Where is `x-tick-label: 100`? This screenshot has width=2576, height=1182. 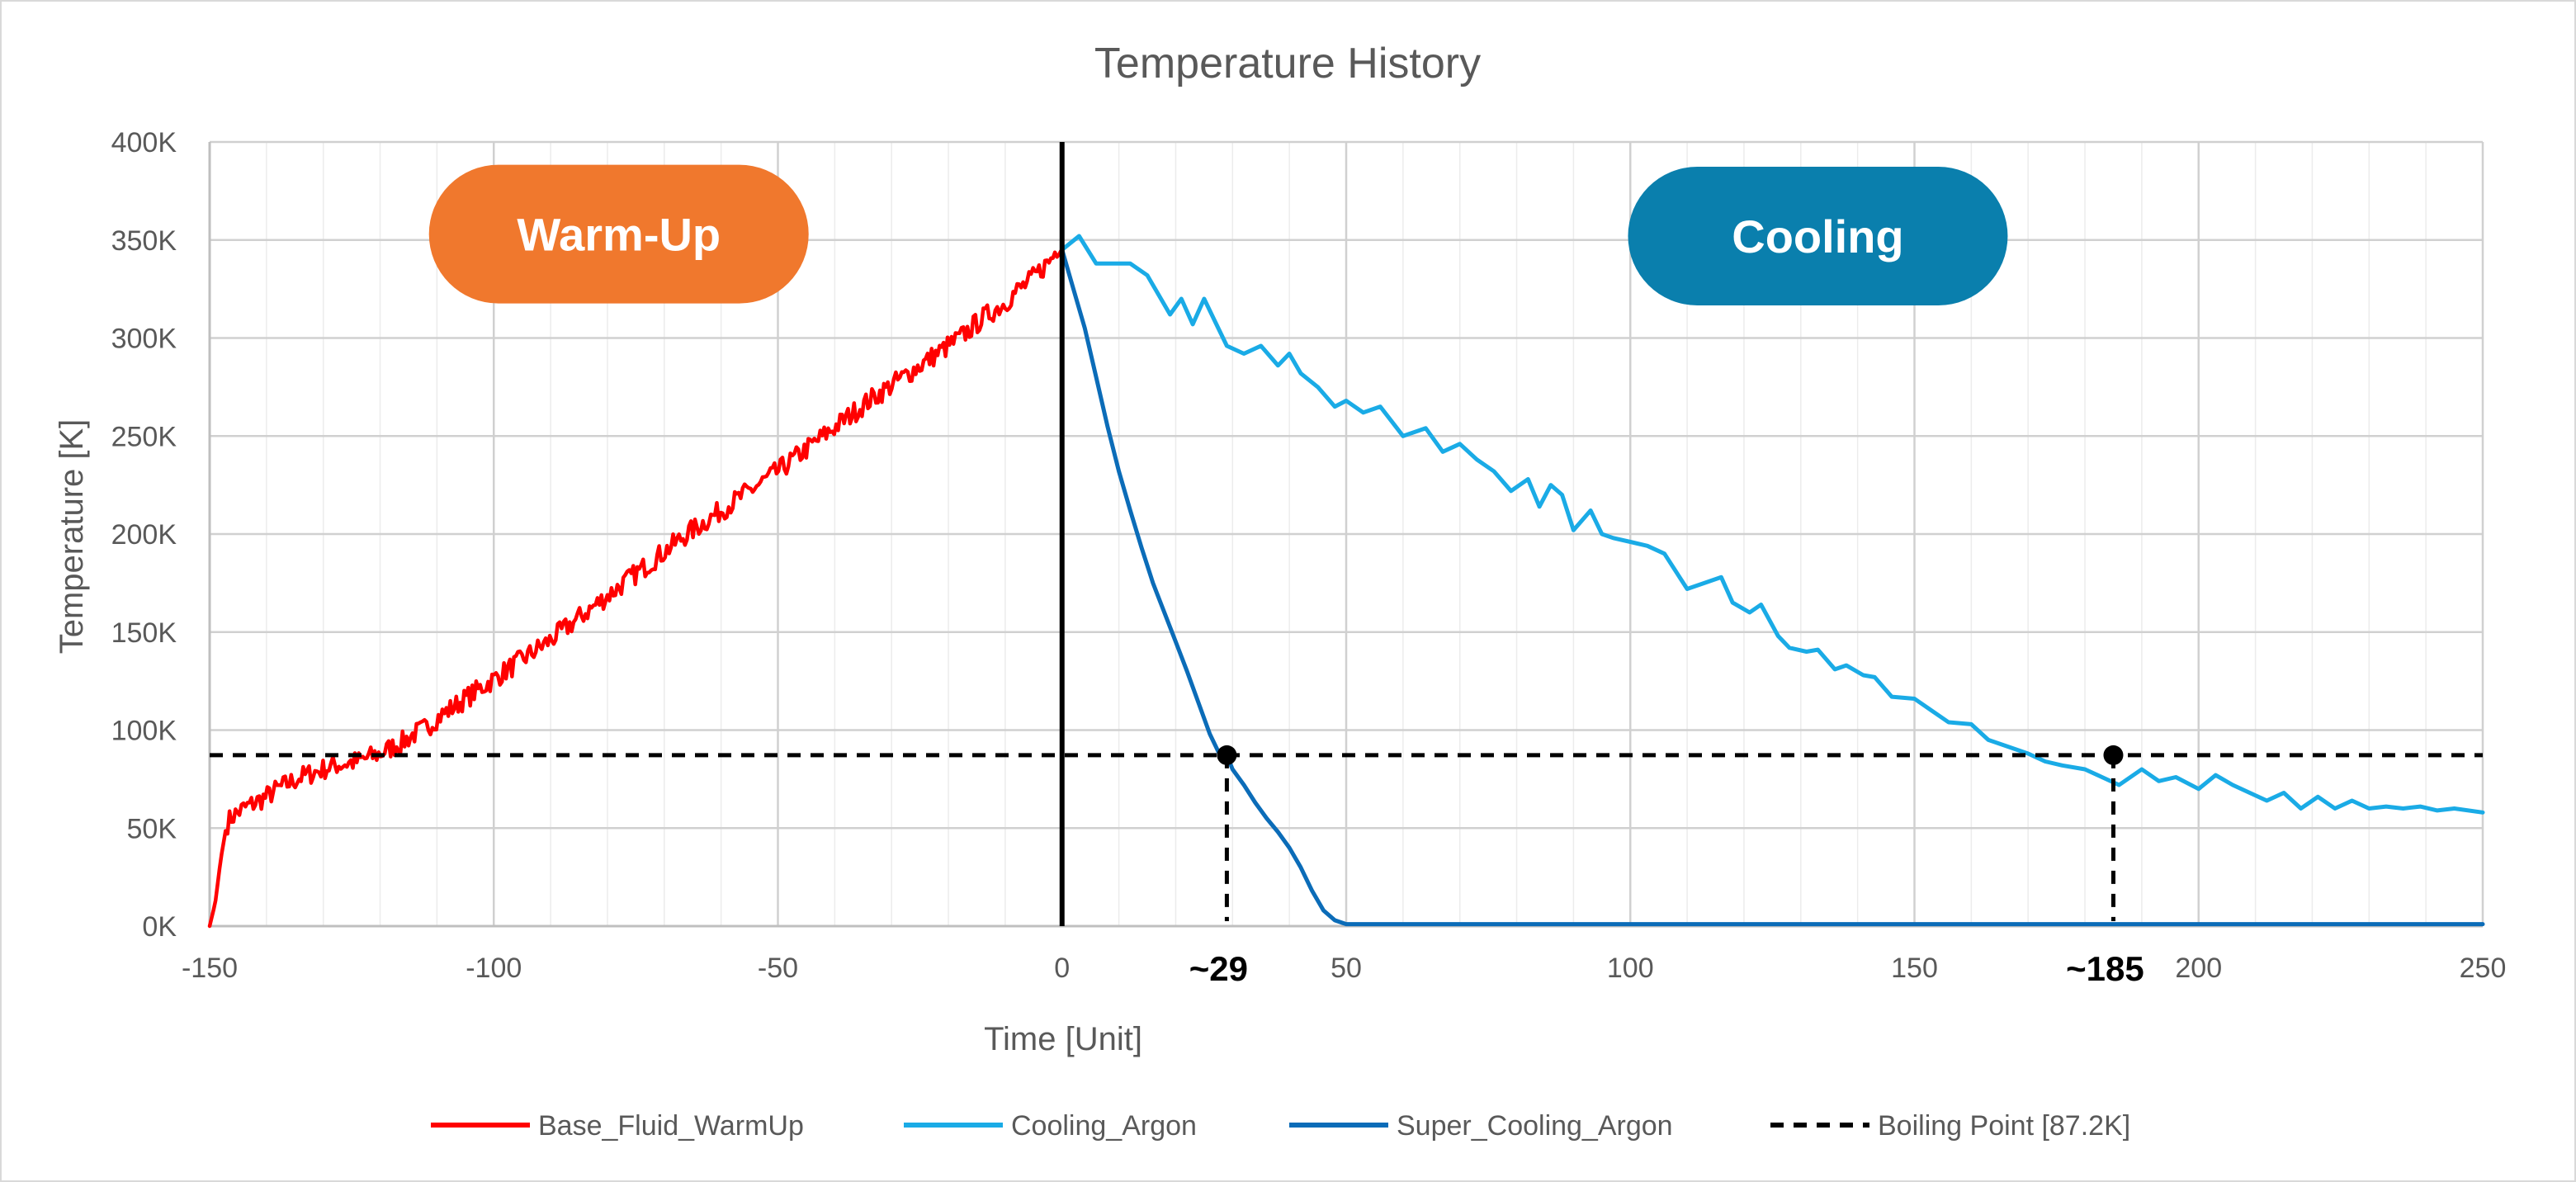 x-tick-label: 100 is located at coordinates (1630, 968).